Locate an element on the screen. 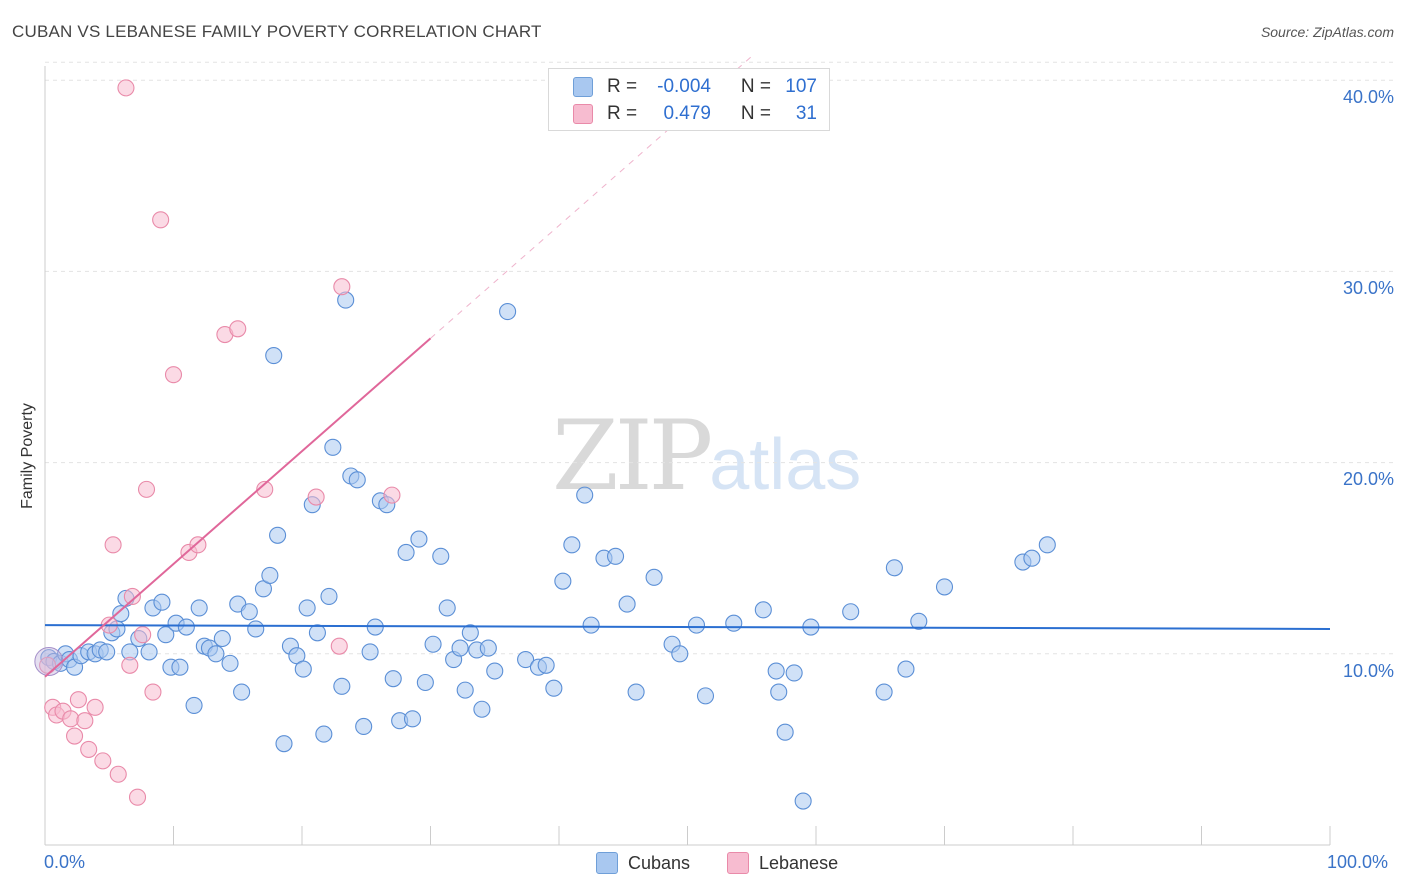 The image size is (1406, 892). legend-swatch-lebanese is located at coordinates (583, 114).